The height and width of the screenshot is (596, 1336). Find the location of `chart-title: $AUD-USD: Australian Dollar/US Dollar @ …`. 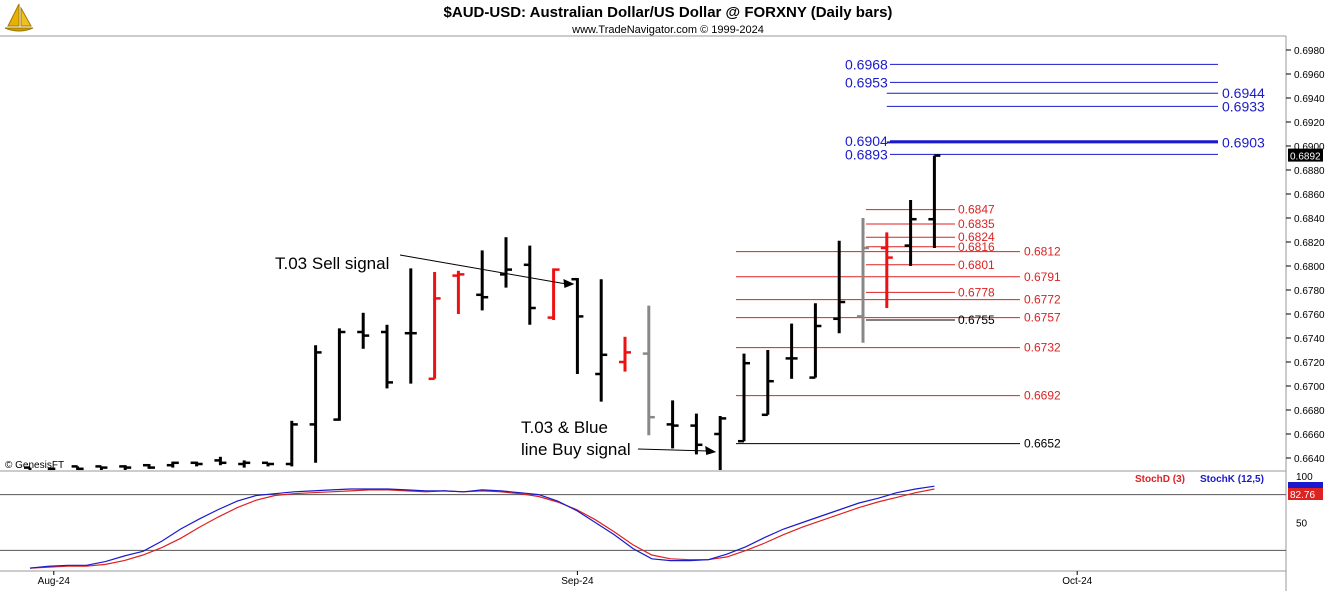

chart-title: $AUD-USD: Australian Dollar/US Dollar @ … is located at coordinates (668, 12).